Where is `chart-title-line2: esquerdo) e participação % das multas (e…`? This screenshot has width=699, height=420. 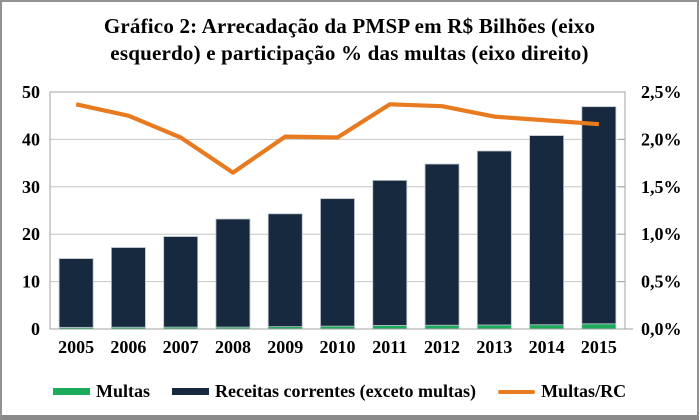 chart-title-line2: esquerdo) e participação % das multas (e… is located at coordinates (349, 53).